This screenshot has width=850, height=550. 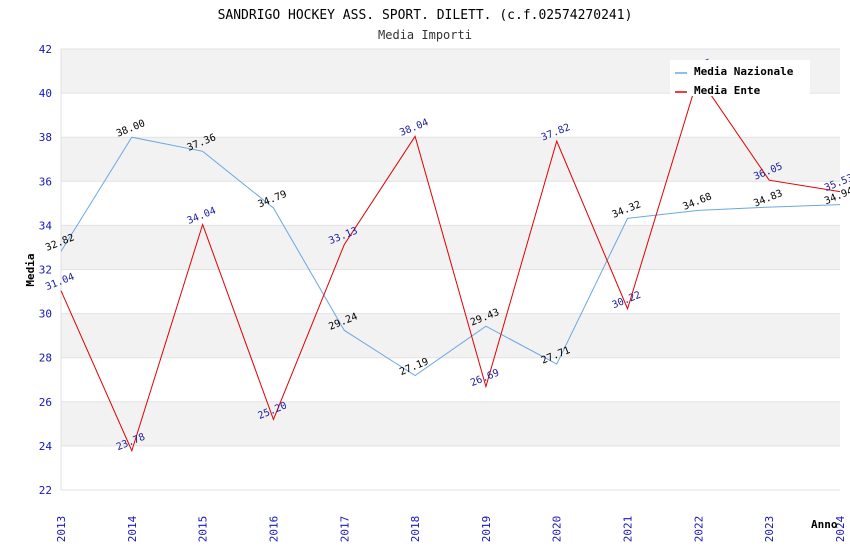 I want to click on x-tick-label: 2013, so click(x=61, y=529).